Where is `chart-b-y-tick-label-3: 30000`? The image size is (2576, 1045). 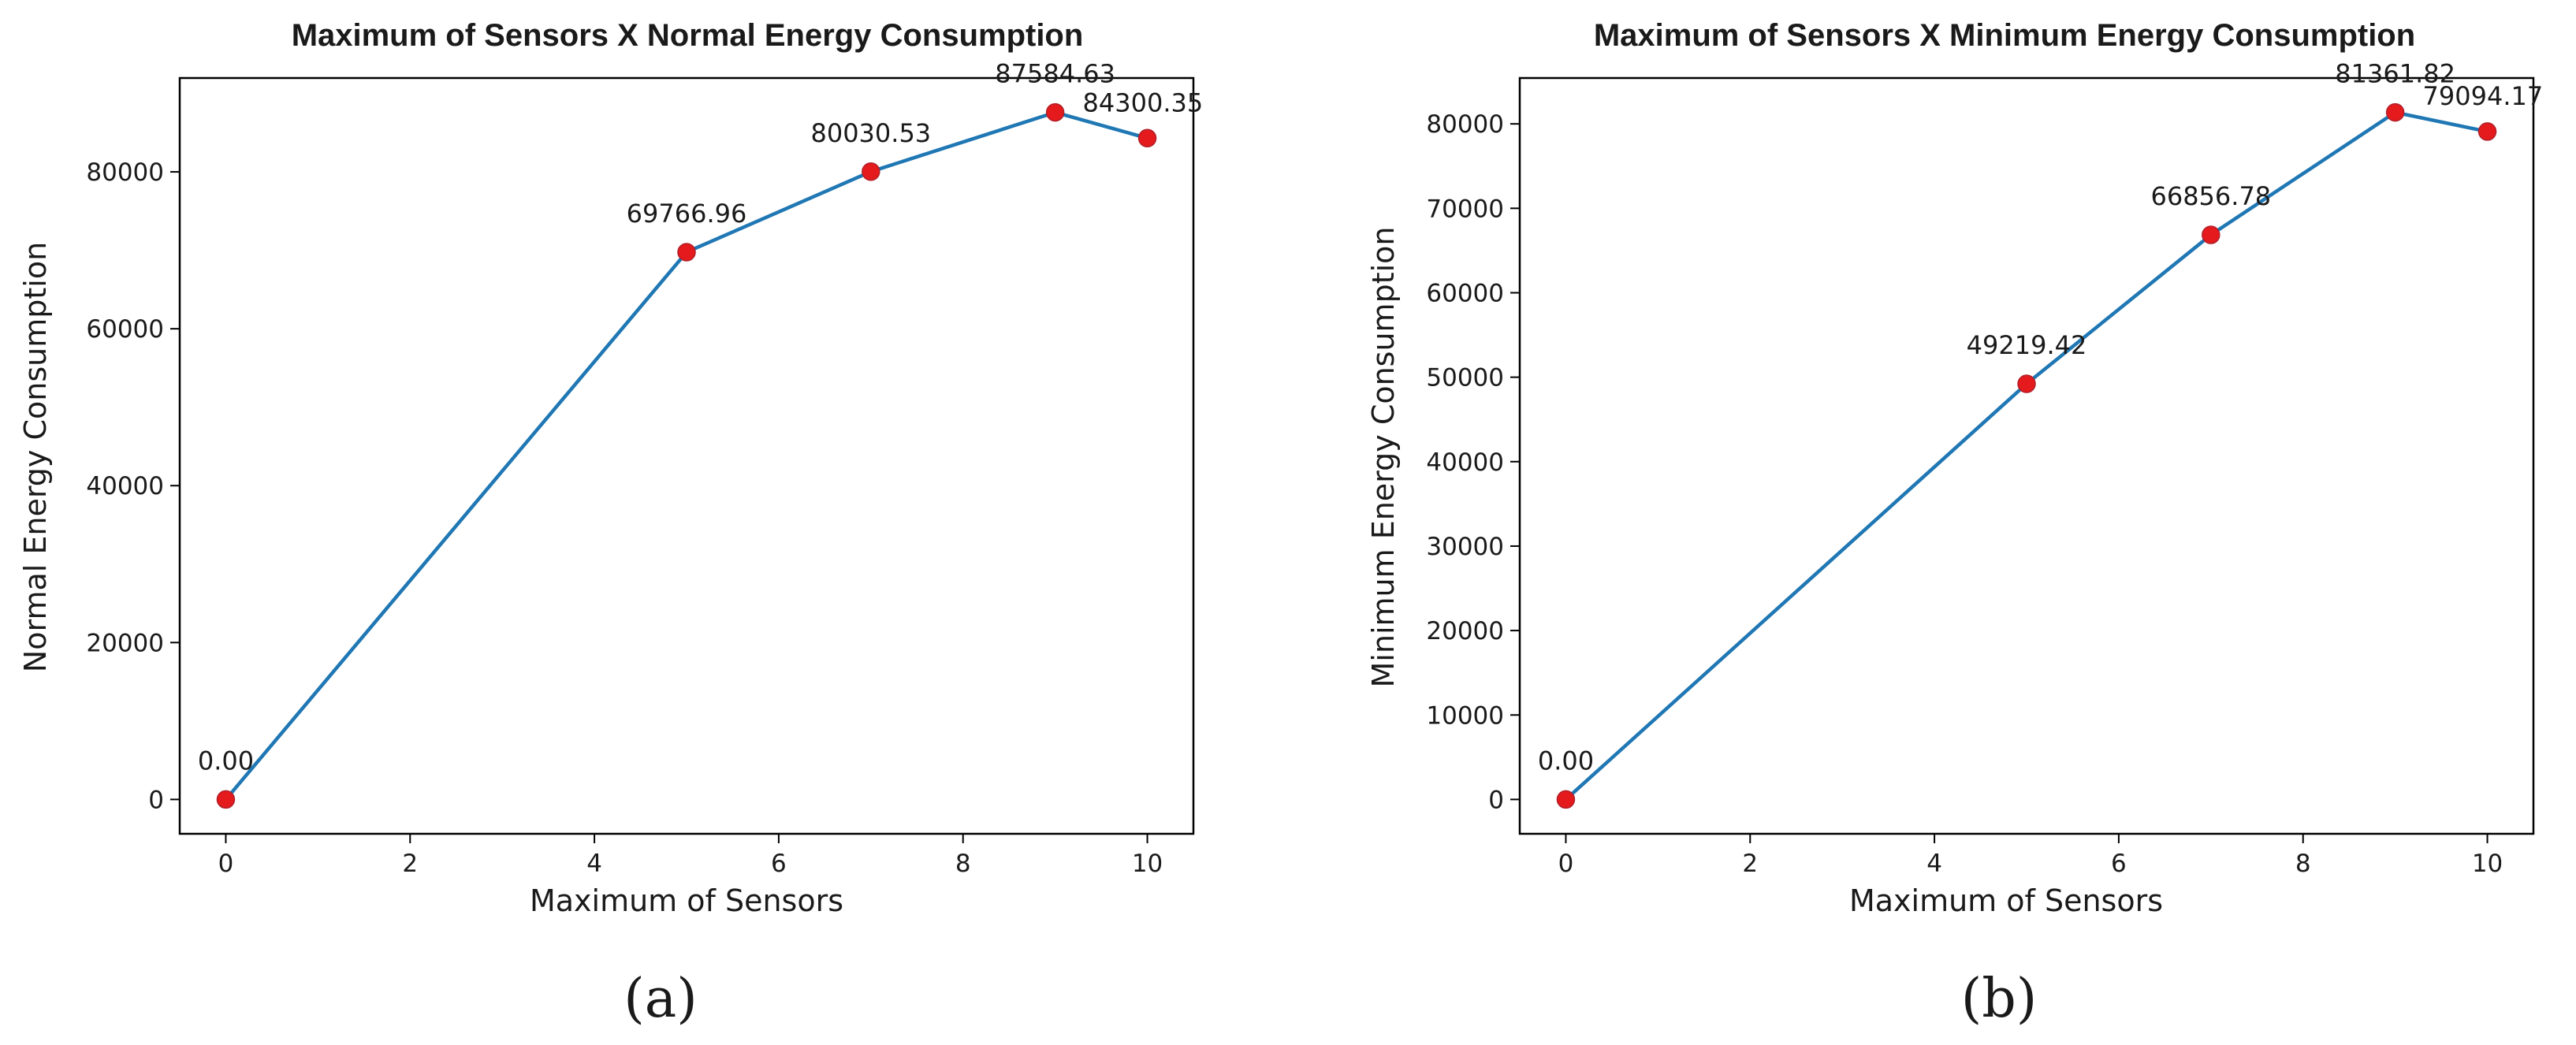 chart-b-y-tick-label-3: 30000 is located at coordinates (1465, 547).